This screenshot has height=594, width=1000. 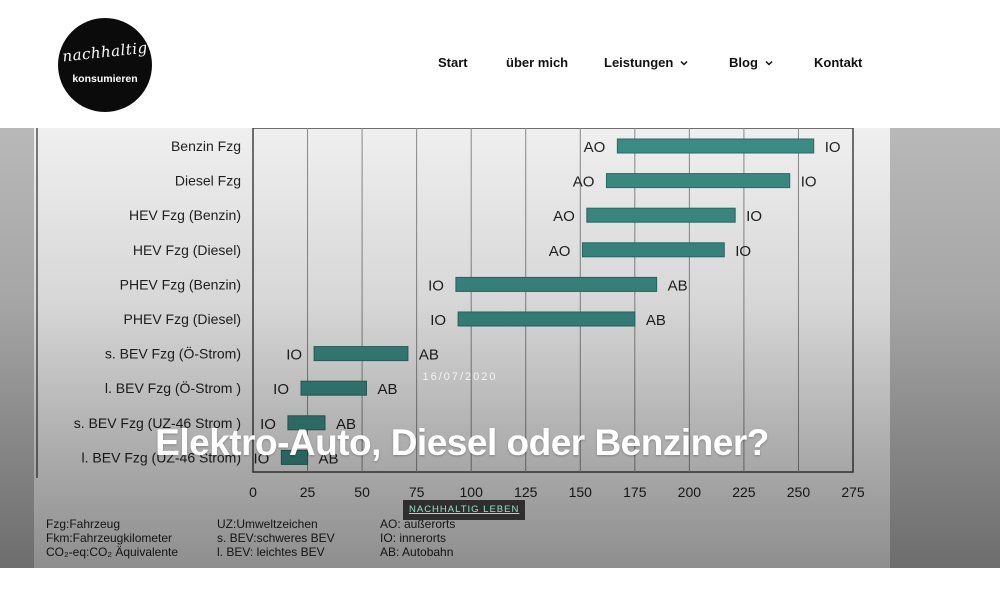 I want to click on nav-item-start: Start, so click(x=453, y=62).